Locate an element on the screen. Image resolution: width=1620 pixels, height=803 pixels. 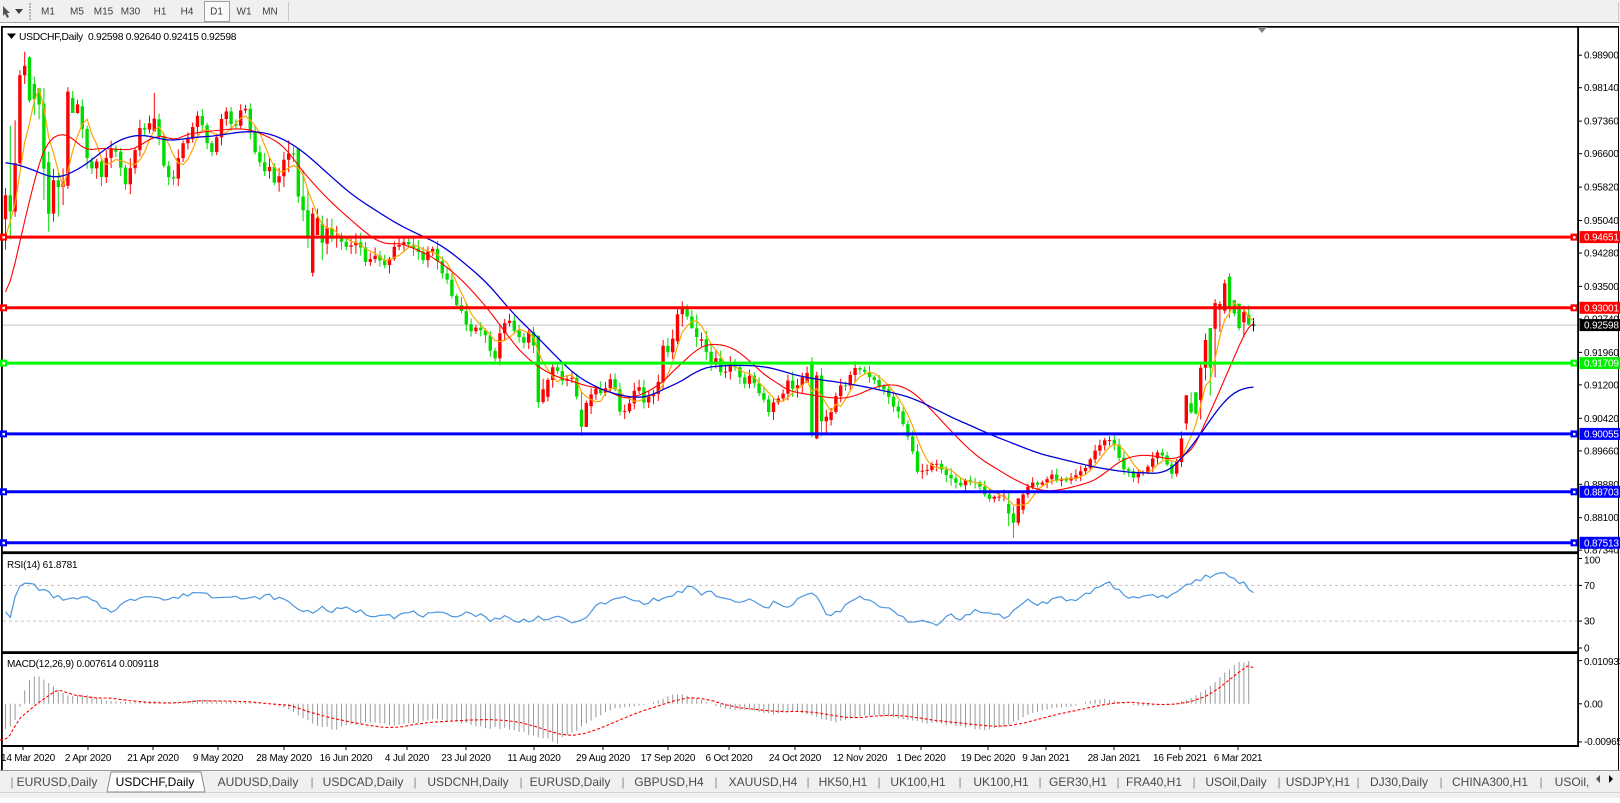
svg-text: 23 Jul 2020 is located at coordinates (466, 758).